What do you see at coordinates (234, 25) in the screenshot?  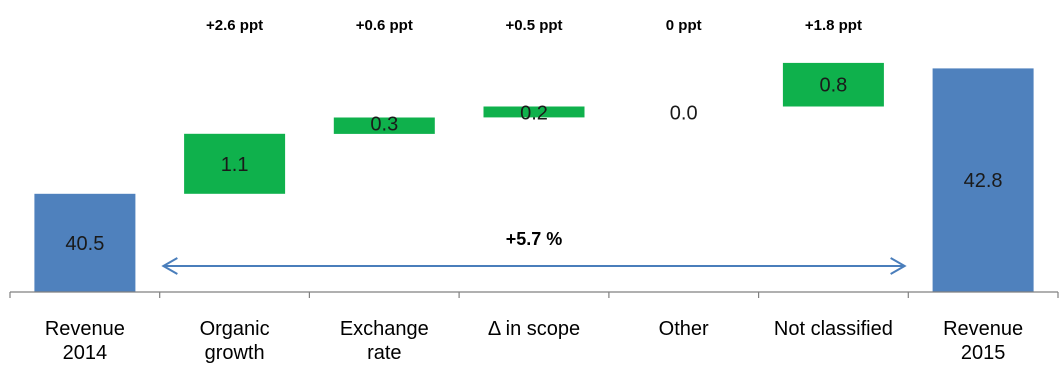 I see `contribution-label-1: +2.6 ppt` at bounding box center [234, 25].